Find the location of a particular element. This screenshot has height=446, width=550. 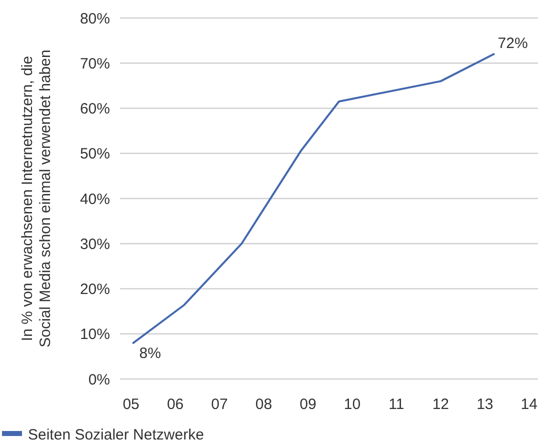

y-tick-label: 80% is located at coordinates (95, 19).